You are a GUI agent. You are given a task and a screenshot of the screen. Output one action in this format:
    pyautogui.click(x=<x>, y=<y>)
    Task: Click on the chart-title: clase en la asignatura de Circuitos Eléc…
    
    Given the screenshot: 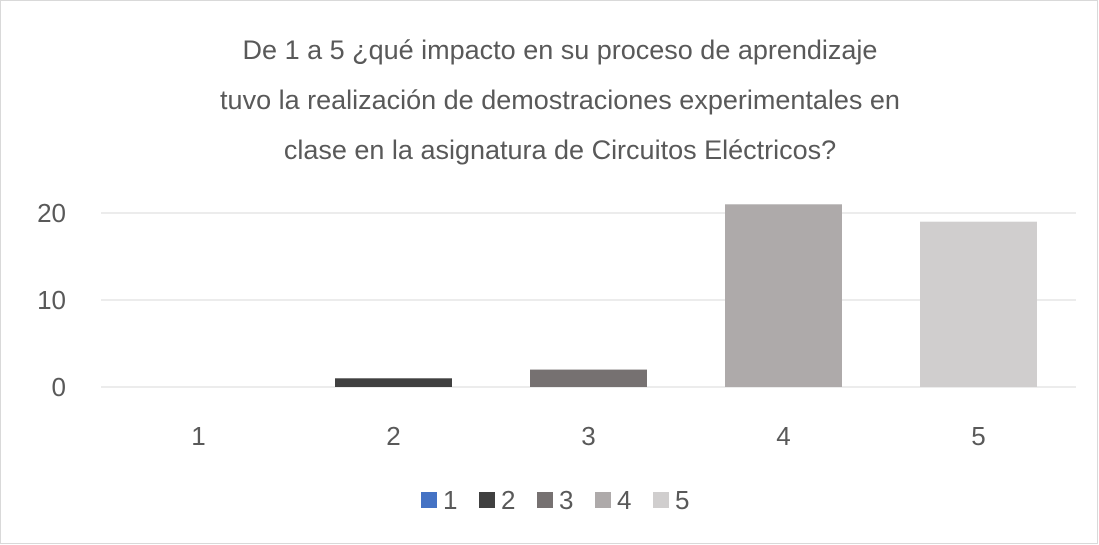 What is the action you would take?
    pyautogui.click(x=560, y=150)
    